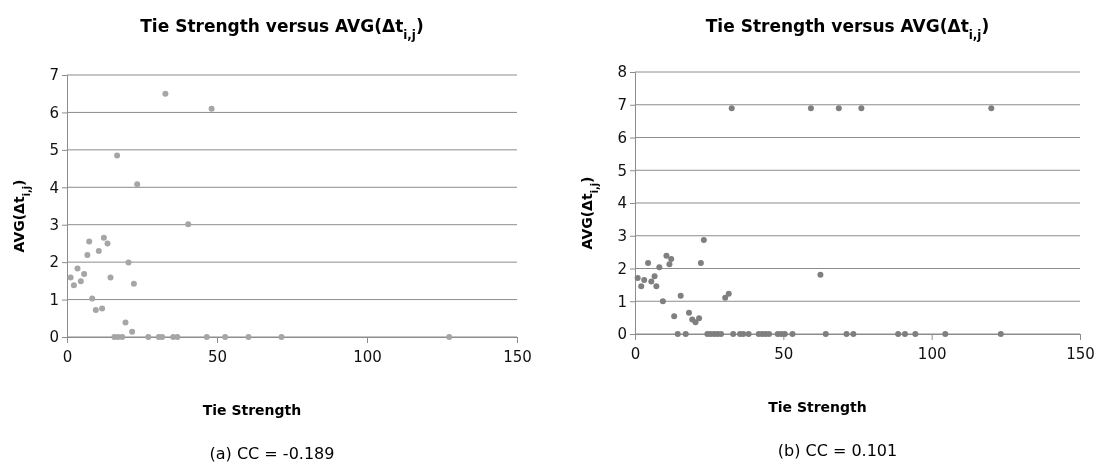 The height and width of the screenshot is (473, 1102). What do you see at coordinates (622, 72) in the screenshot?
I see `y-tick-label: 8` at bounding box center [622, 72].